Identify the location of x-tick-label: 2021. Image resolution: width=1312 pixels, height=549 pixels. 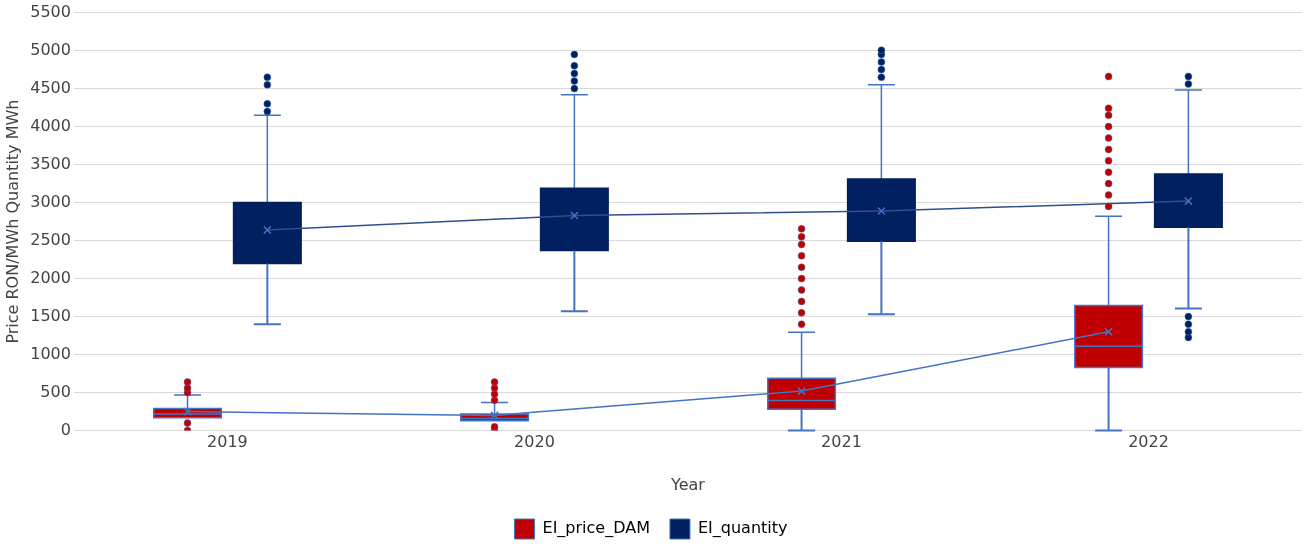
(841, 442).